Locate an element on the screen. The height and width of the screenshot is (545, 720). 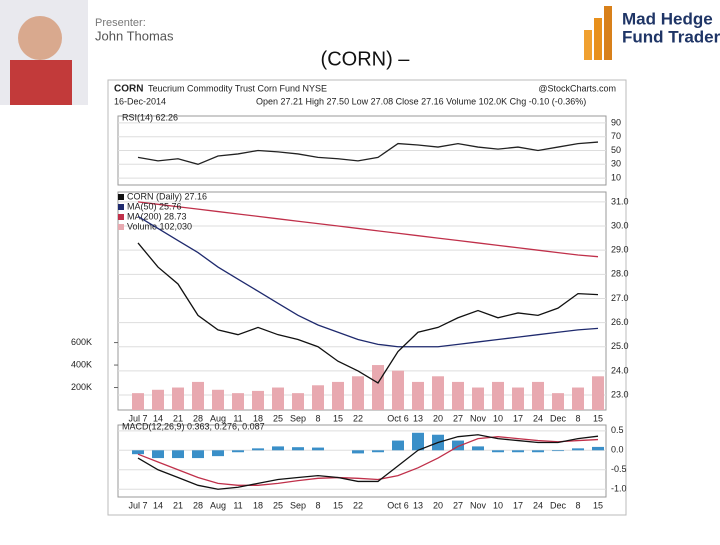
panel-title: RSI(14) 62.26 is located at coordinates (150, 117).